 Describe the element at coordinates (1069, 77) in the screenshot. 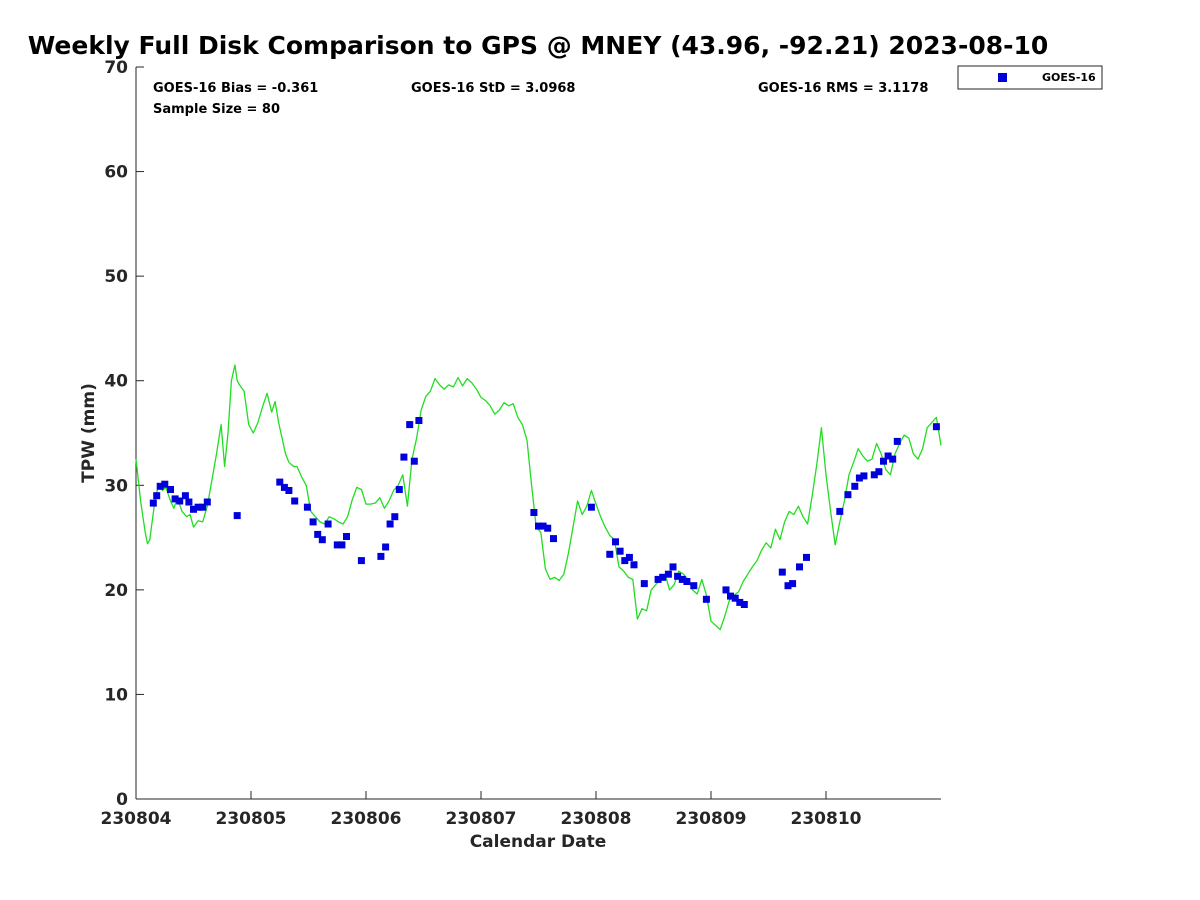

I see `legend-label: GOES-16` at that location.